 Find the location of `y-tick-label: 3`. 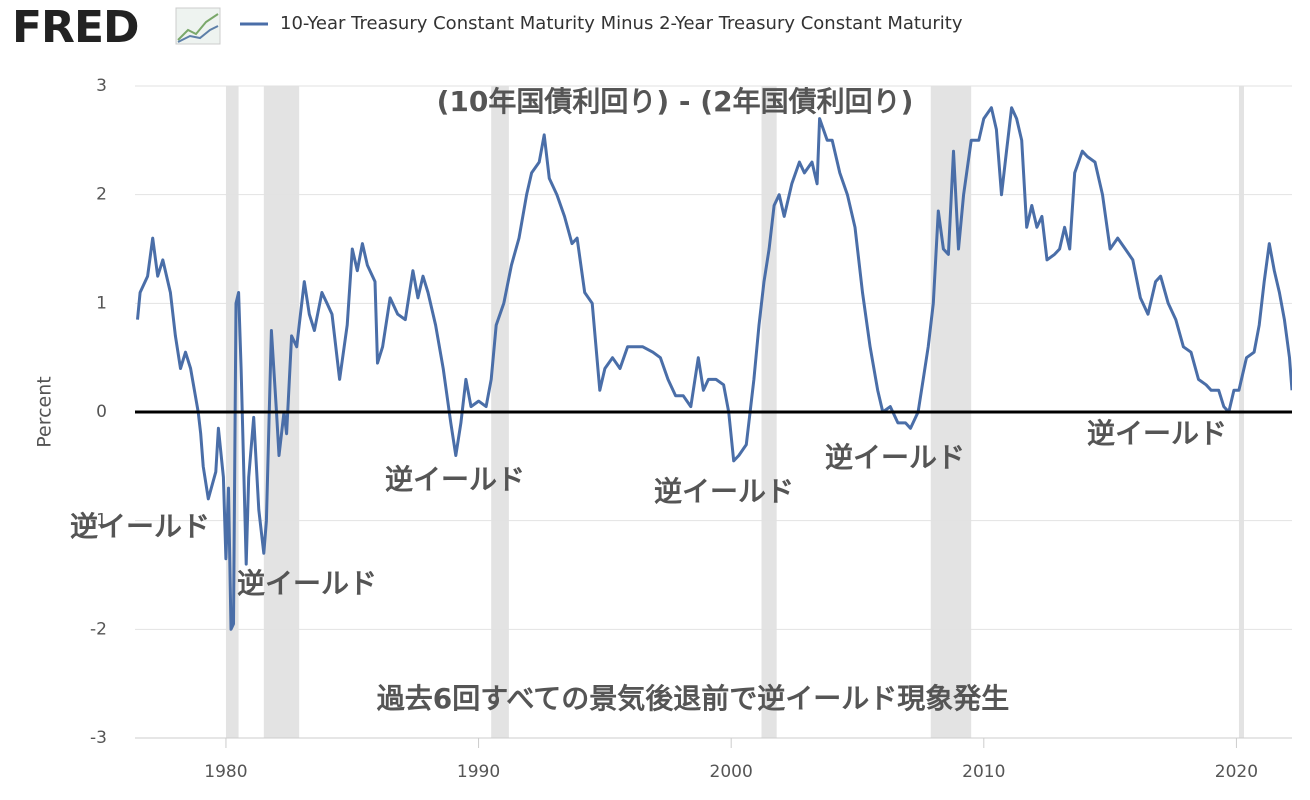

y-tick-label: 3 is located at coordinates (101, 86).